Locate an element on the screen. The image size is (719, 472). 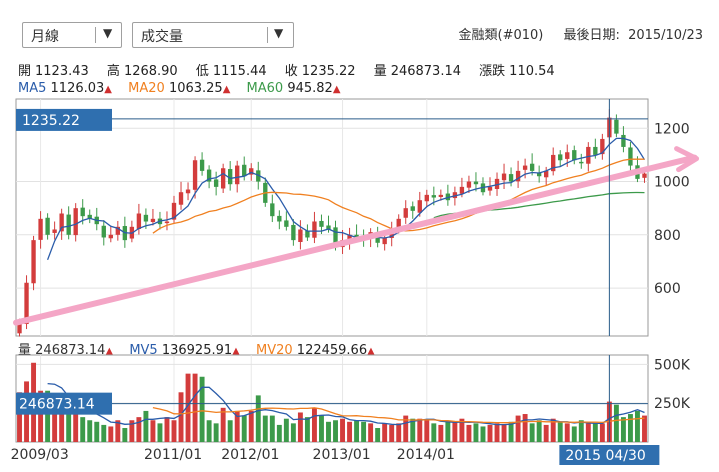
last-date-label: 最後日期: is located at coordinates (591, 35).